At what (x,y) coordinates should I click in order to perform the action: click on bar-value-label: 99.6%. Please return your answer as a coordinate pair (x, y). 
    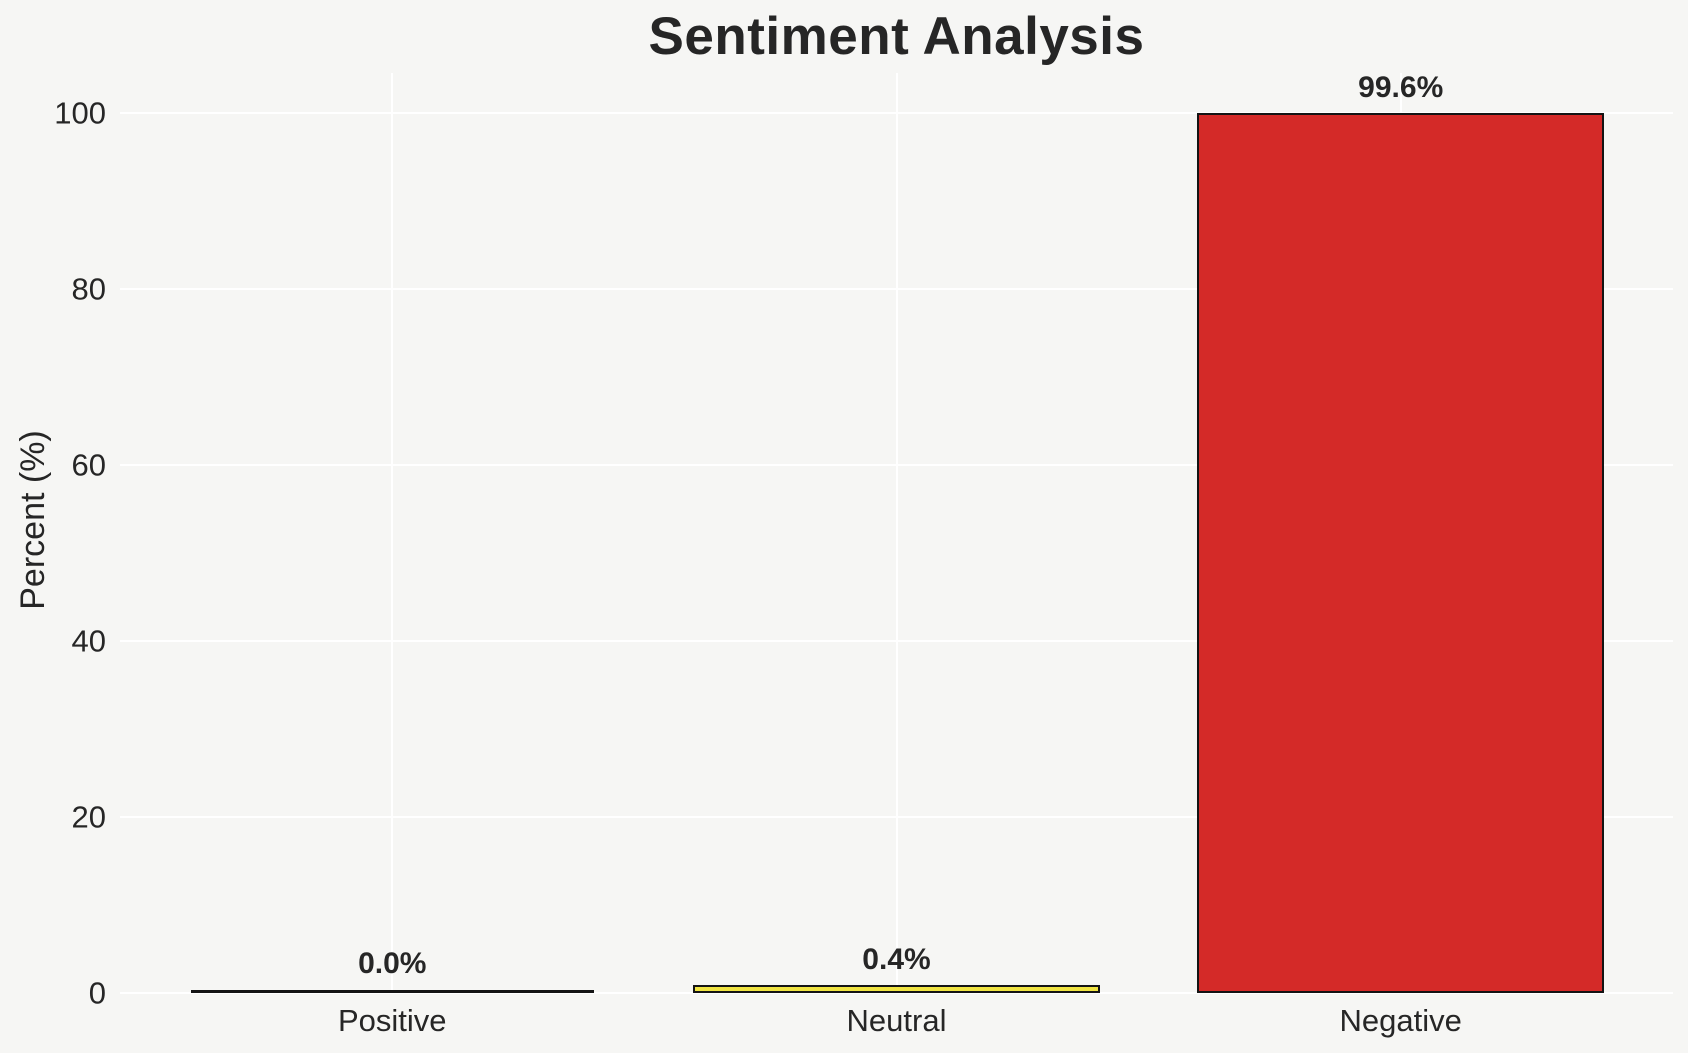
    Looking at the image, I should click on (1401, 87).